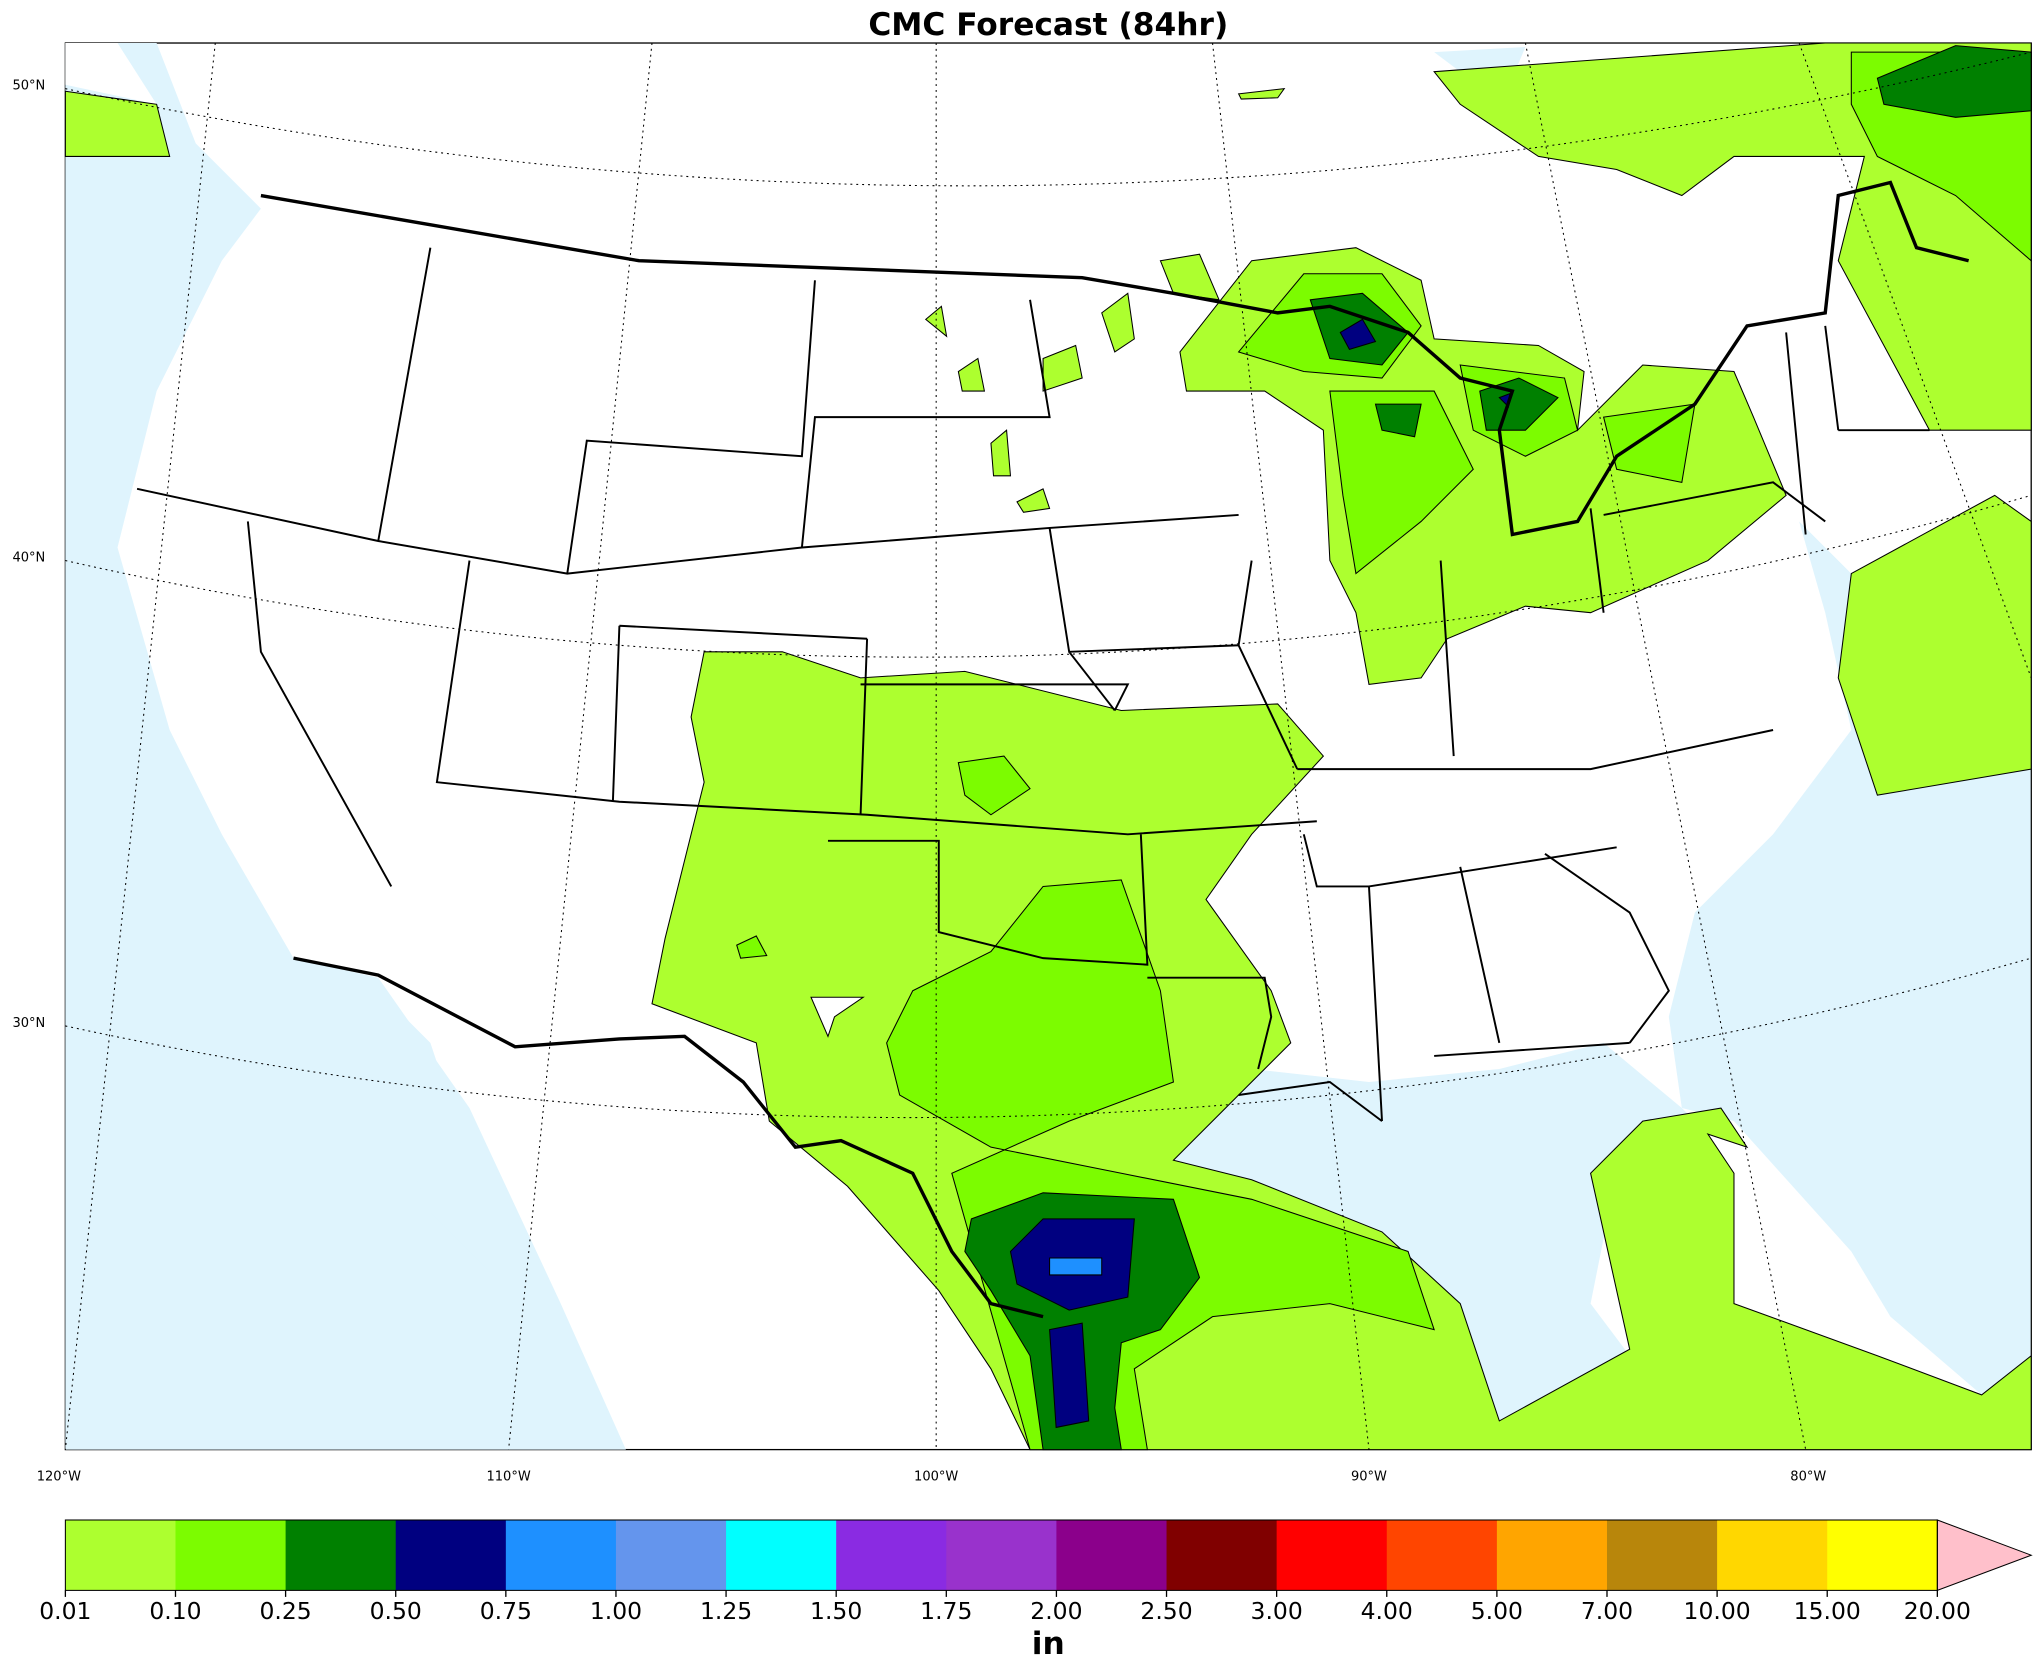 This screenshot has height=1666, width=2034. Describe the element at coordinates (28, 86) in the screenshot. I see `lat-label: 50°N` at that location.